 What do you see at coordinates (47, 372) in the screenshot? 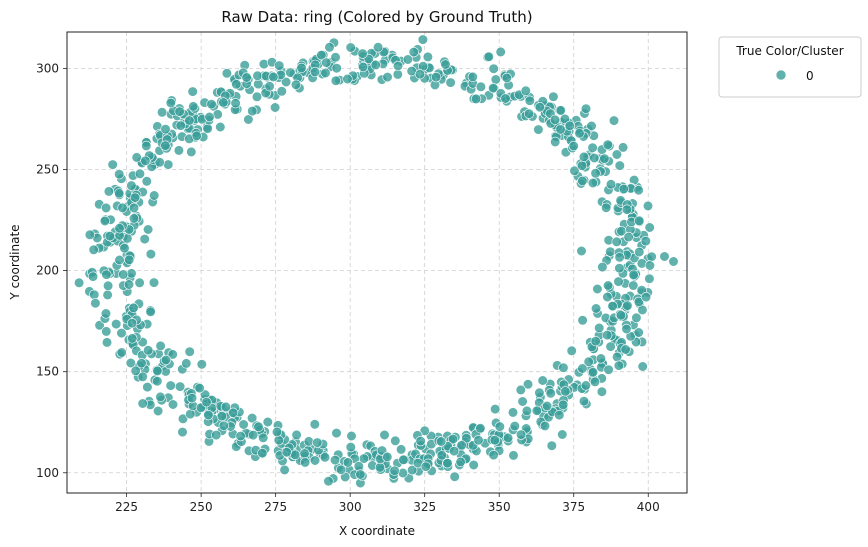
I see `y-tick-label: 150` at bounding box center [47, 372].